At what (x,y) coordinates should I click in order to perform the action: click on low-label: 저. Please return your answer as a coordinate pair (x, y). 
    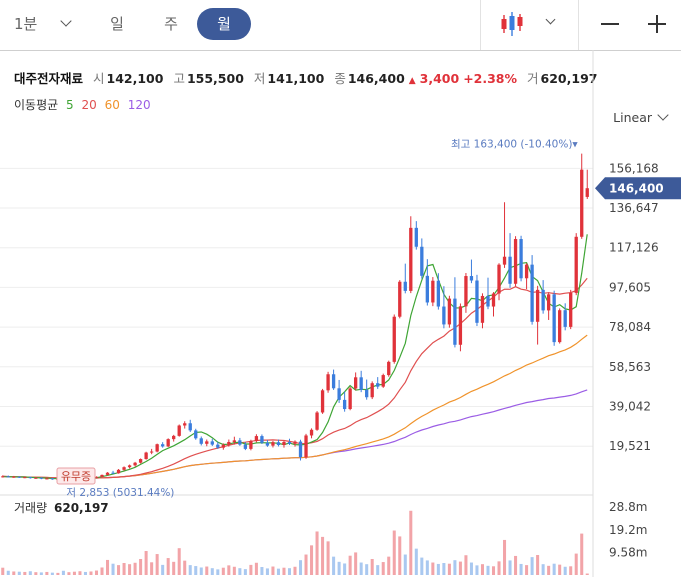
    Looking at the image, I should click on (259, 78).